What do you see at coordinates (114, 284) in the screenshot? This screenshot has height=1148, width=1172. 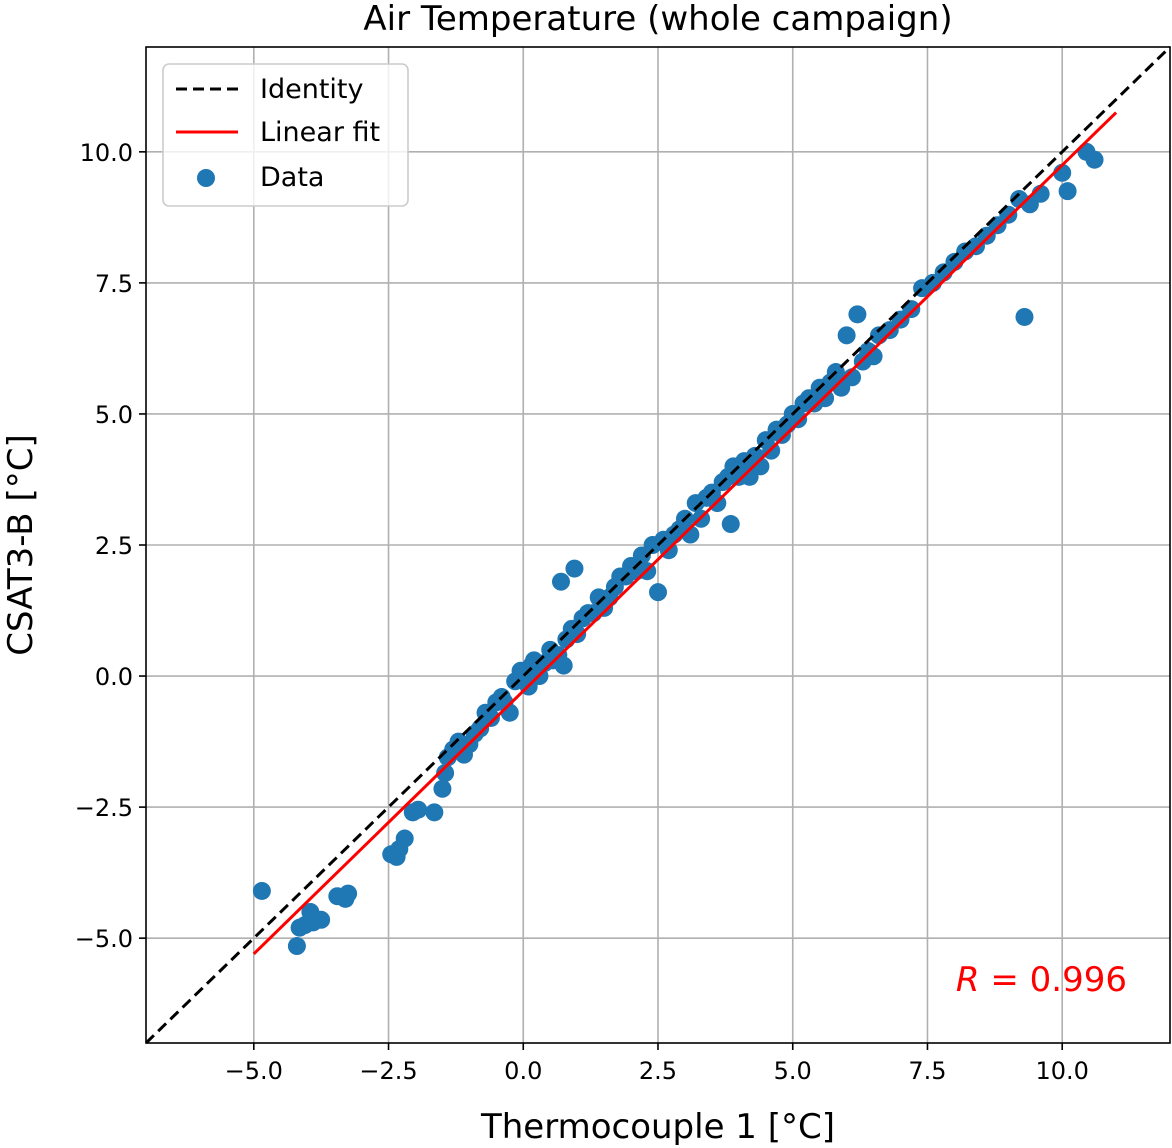 I see `y-tick-label: 7.5` at bounding box center [114, 284].